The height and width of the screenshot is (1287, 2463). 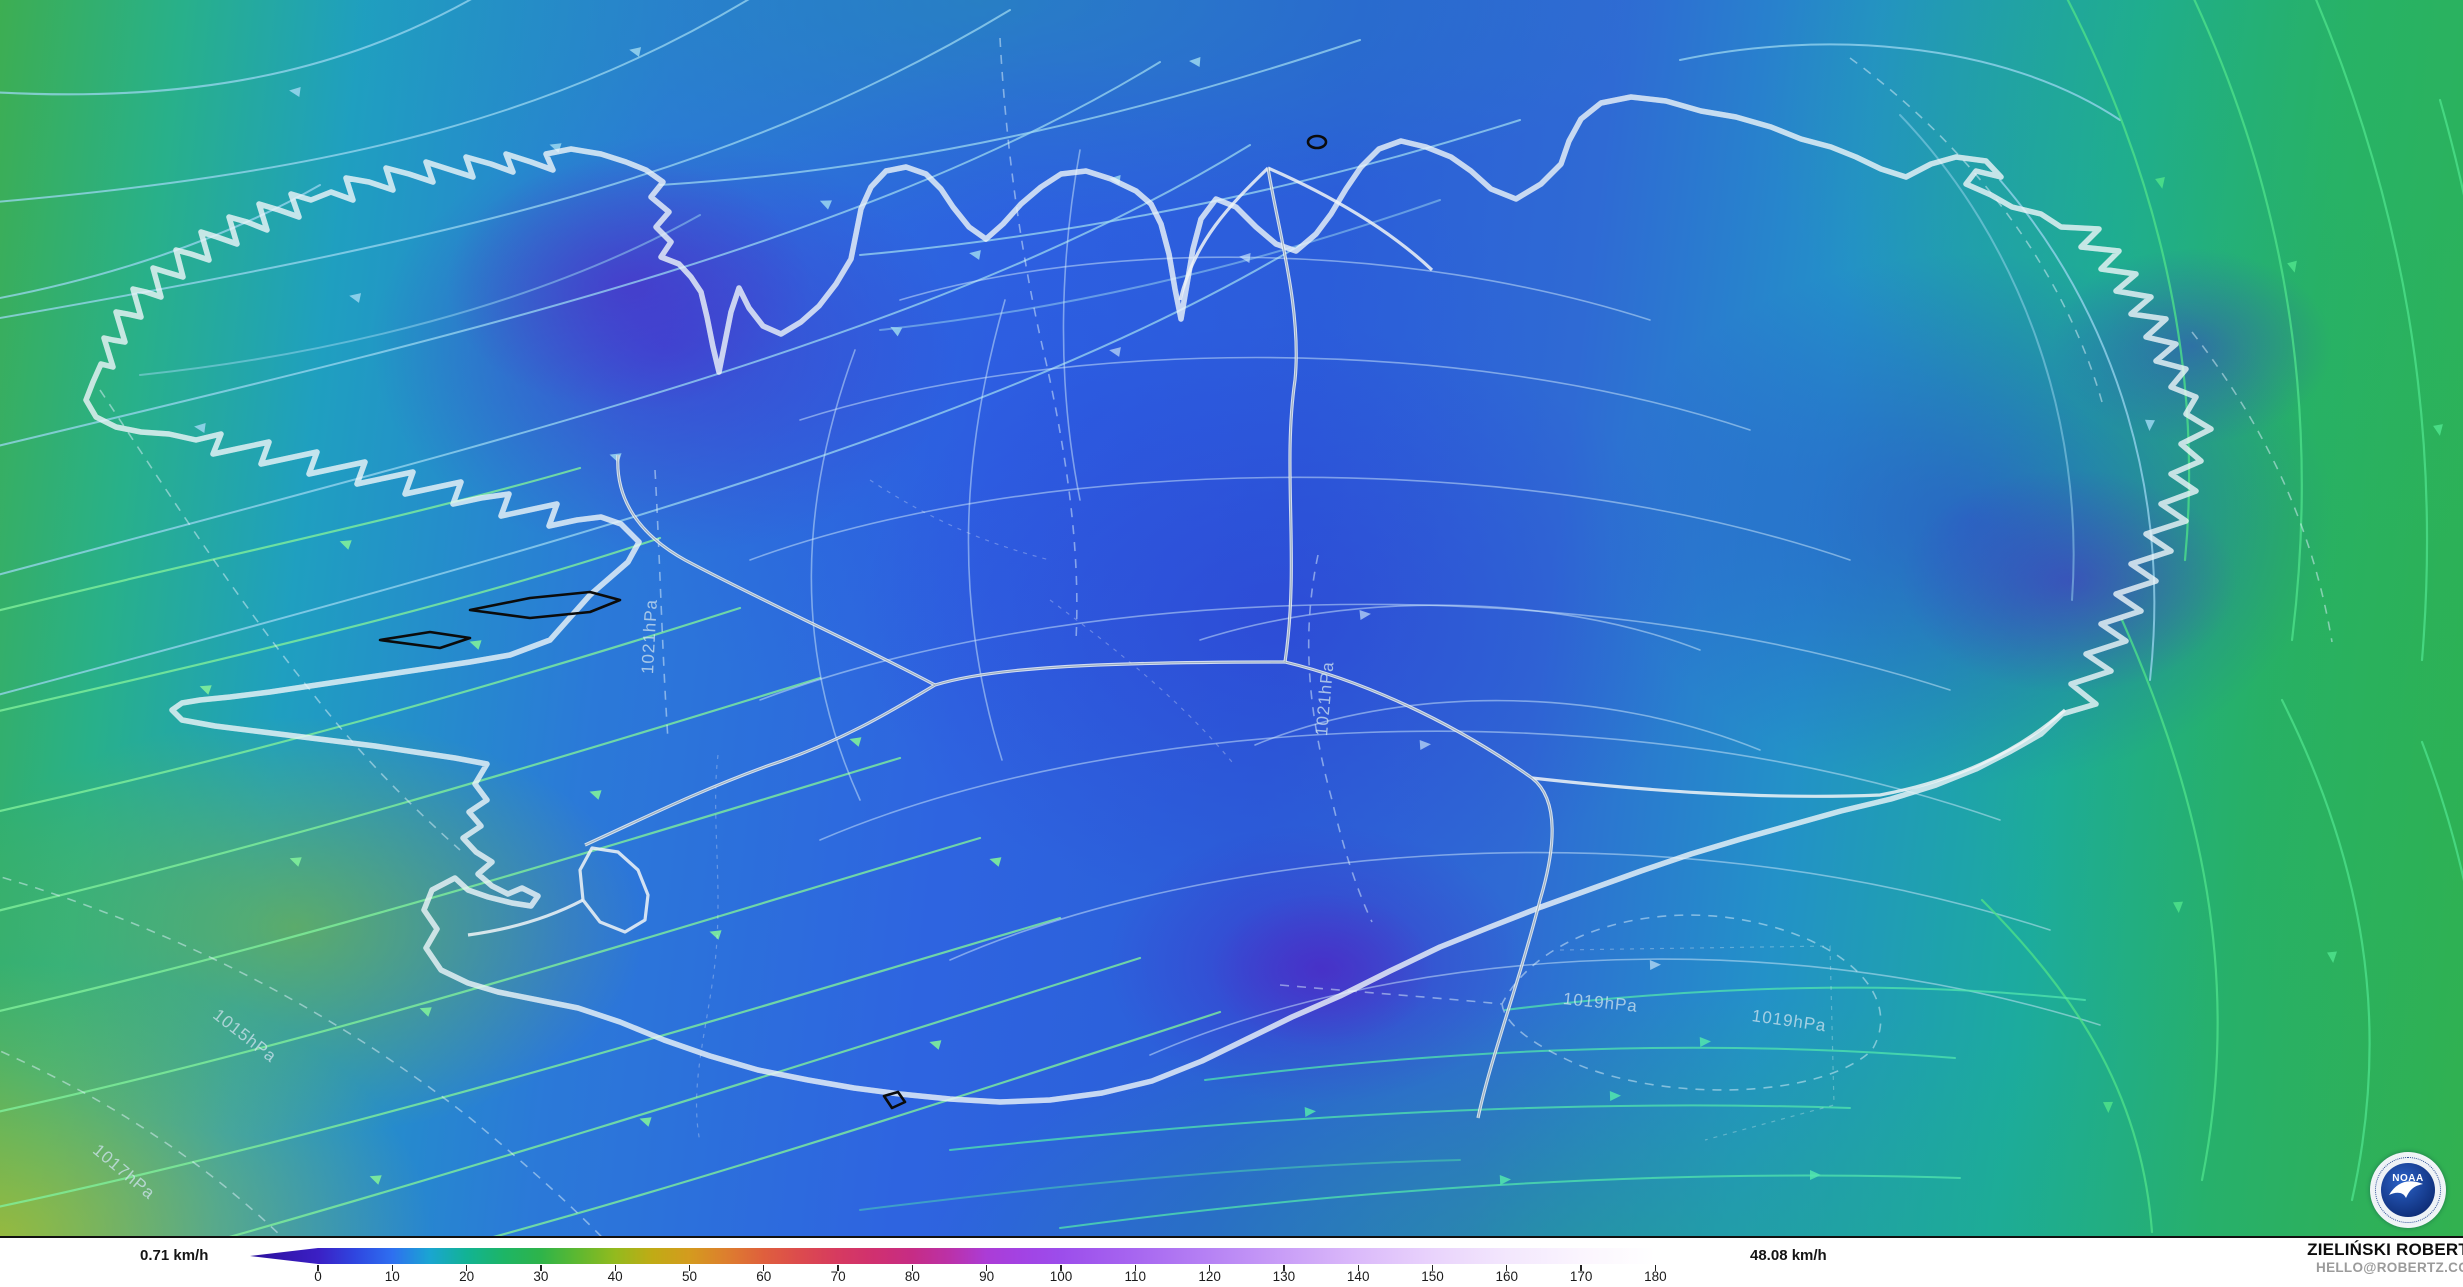 I want to click on attribution-email: HELLO@ROBERTZ.CO, so click(x=2389, y=1267).